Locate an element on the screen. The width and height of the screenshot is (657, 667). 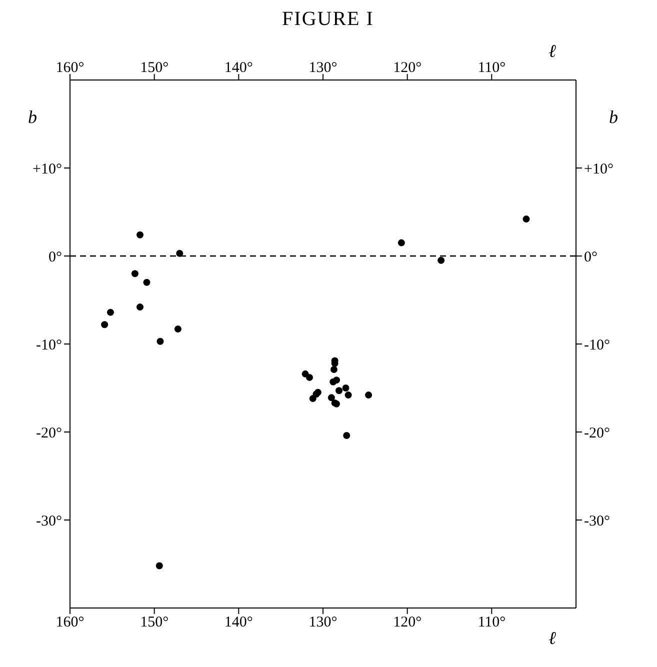
y-tick-label: -30° is located at coordinates (49, 521).